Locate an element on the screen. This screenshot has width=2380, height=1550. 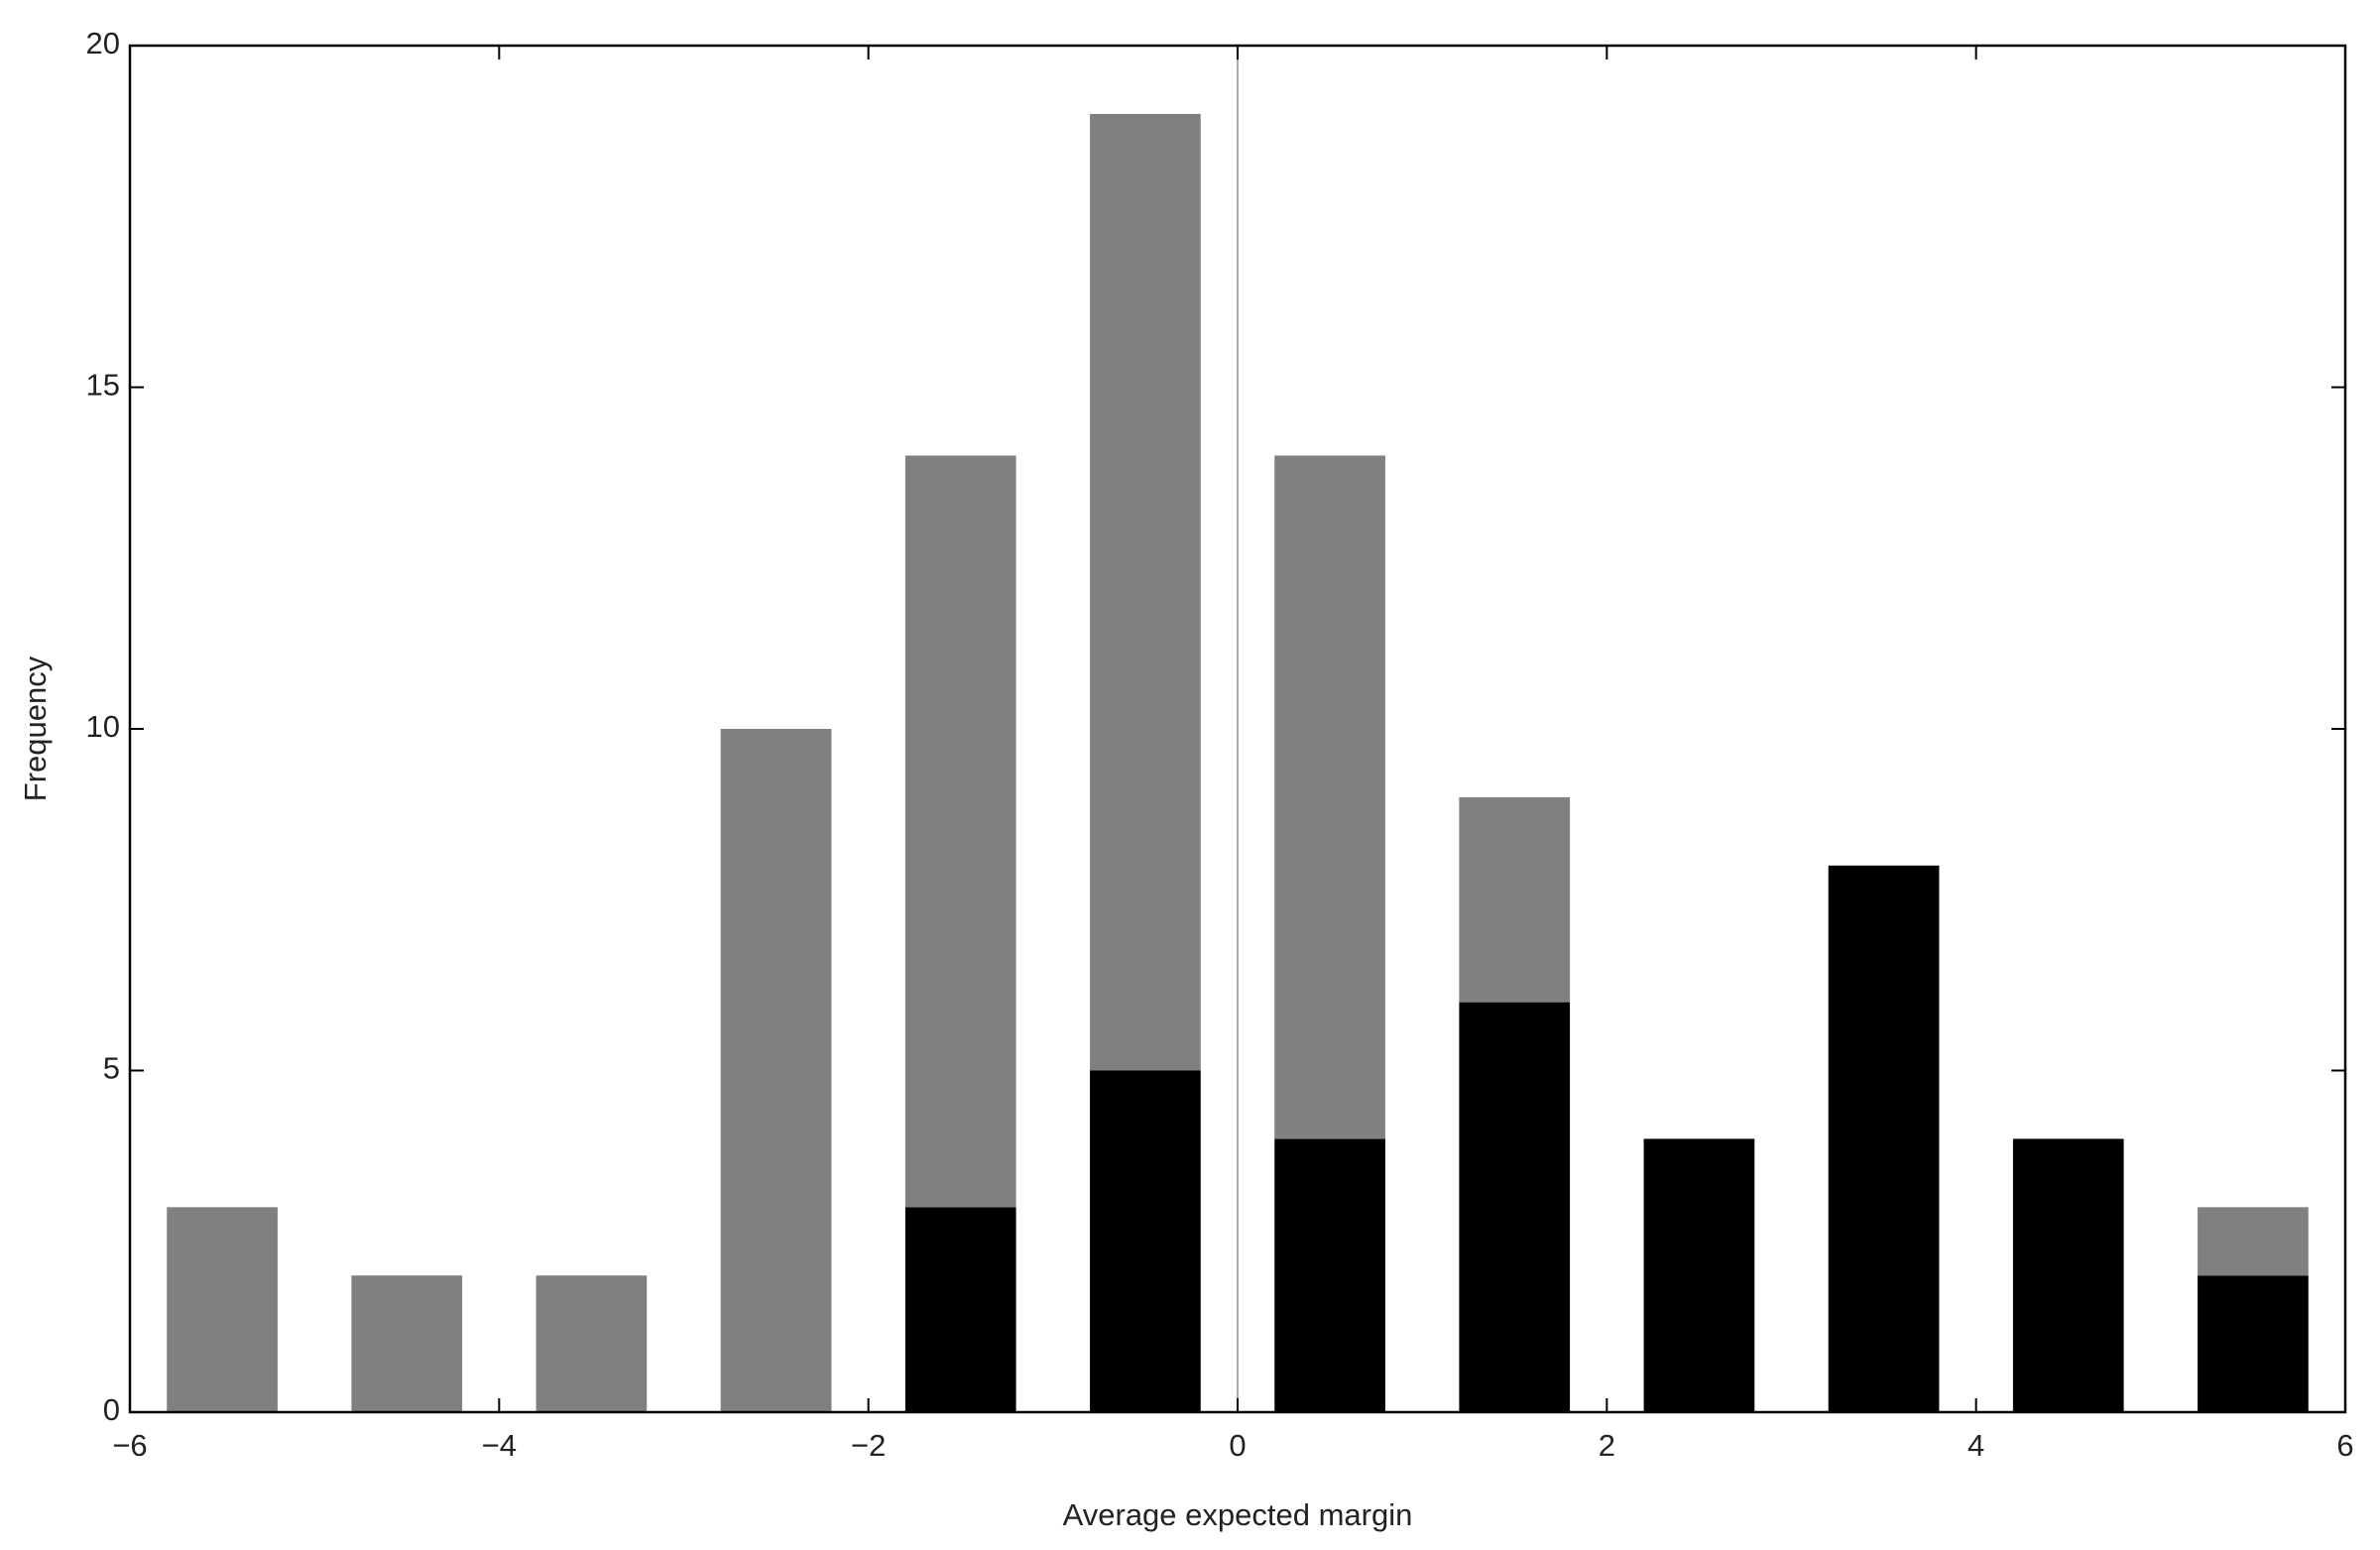
x-tick-label: 2 is located at coordinates (1607, 1445).